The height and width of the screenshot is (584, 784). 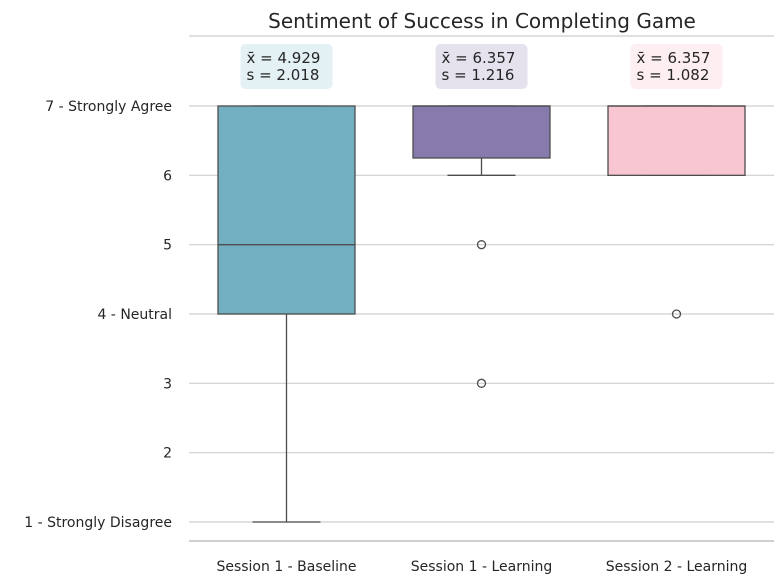 What do you see at coordinates (167, 454) in the screenshot?
I see `y-tick-label: 2` at bounding box center [167, 454].